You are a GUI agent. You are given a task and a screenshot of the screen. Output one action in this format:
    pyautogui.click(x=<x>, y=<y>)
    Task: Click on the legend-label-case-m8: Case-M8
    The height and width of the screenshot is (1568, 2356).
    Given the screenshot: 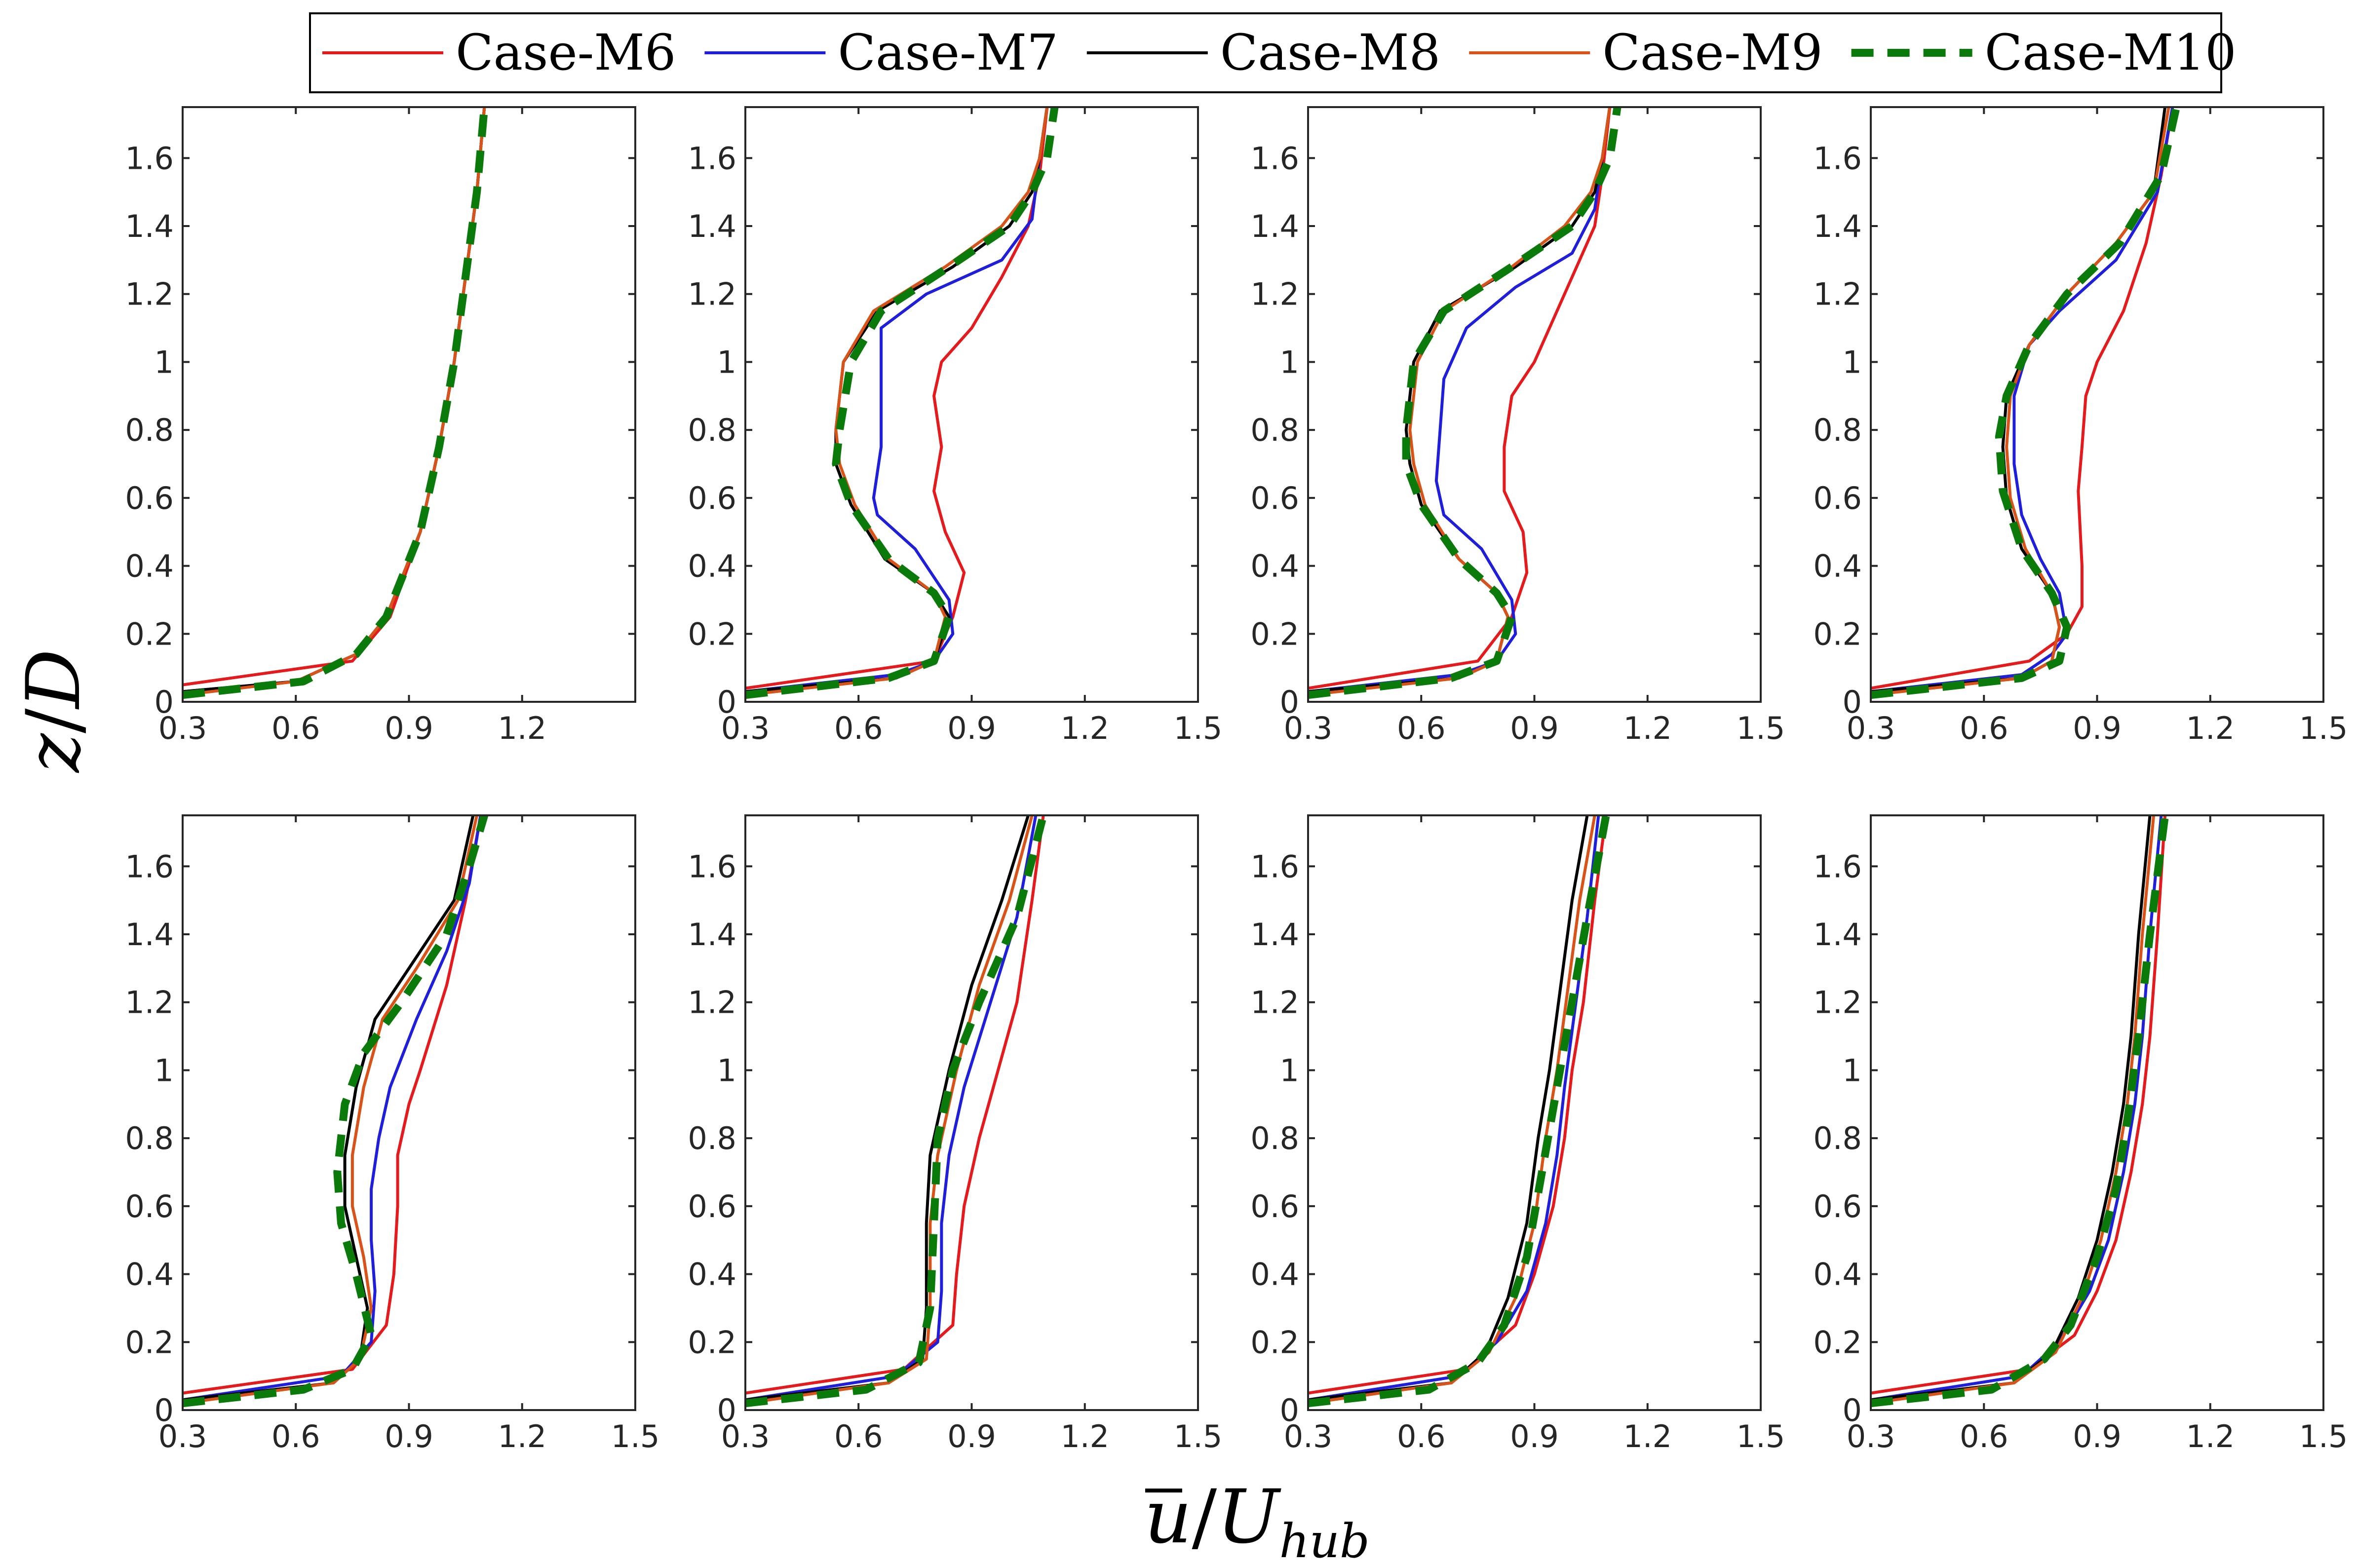 What is the action you would take?
    pyautogui.click(x=1330, y=52)
    